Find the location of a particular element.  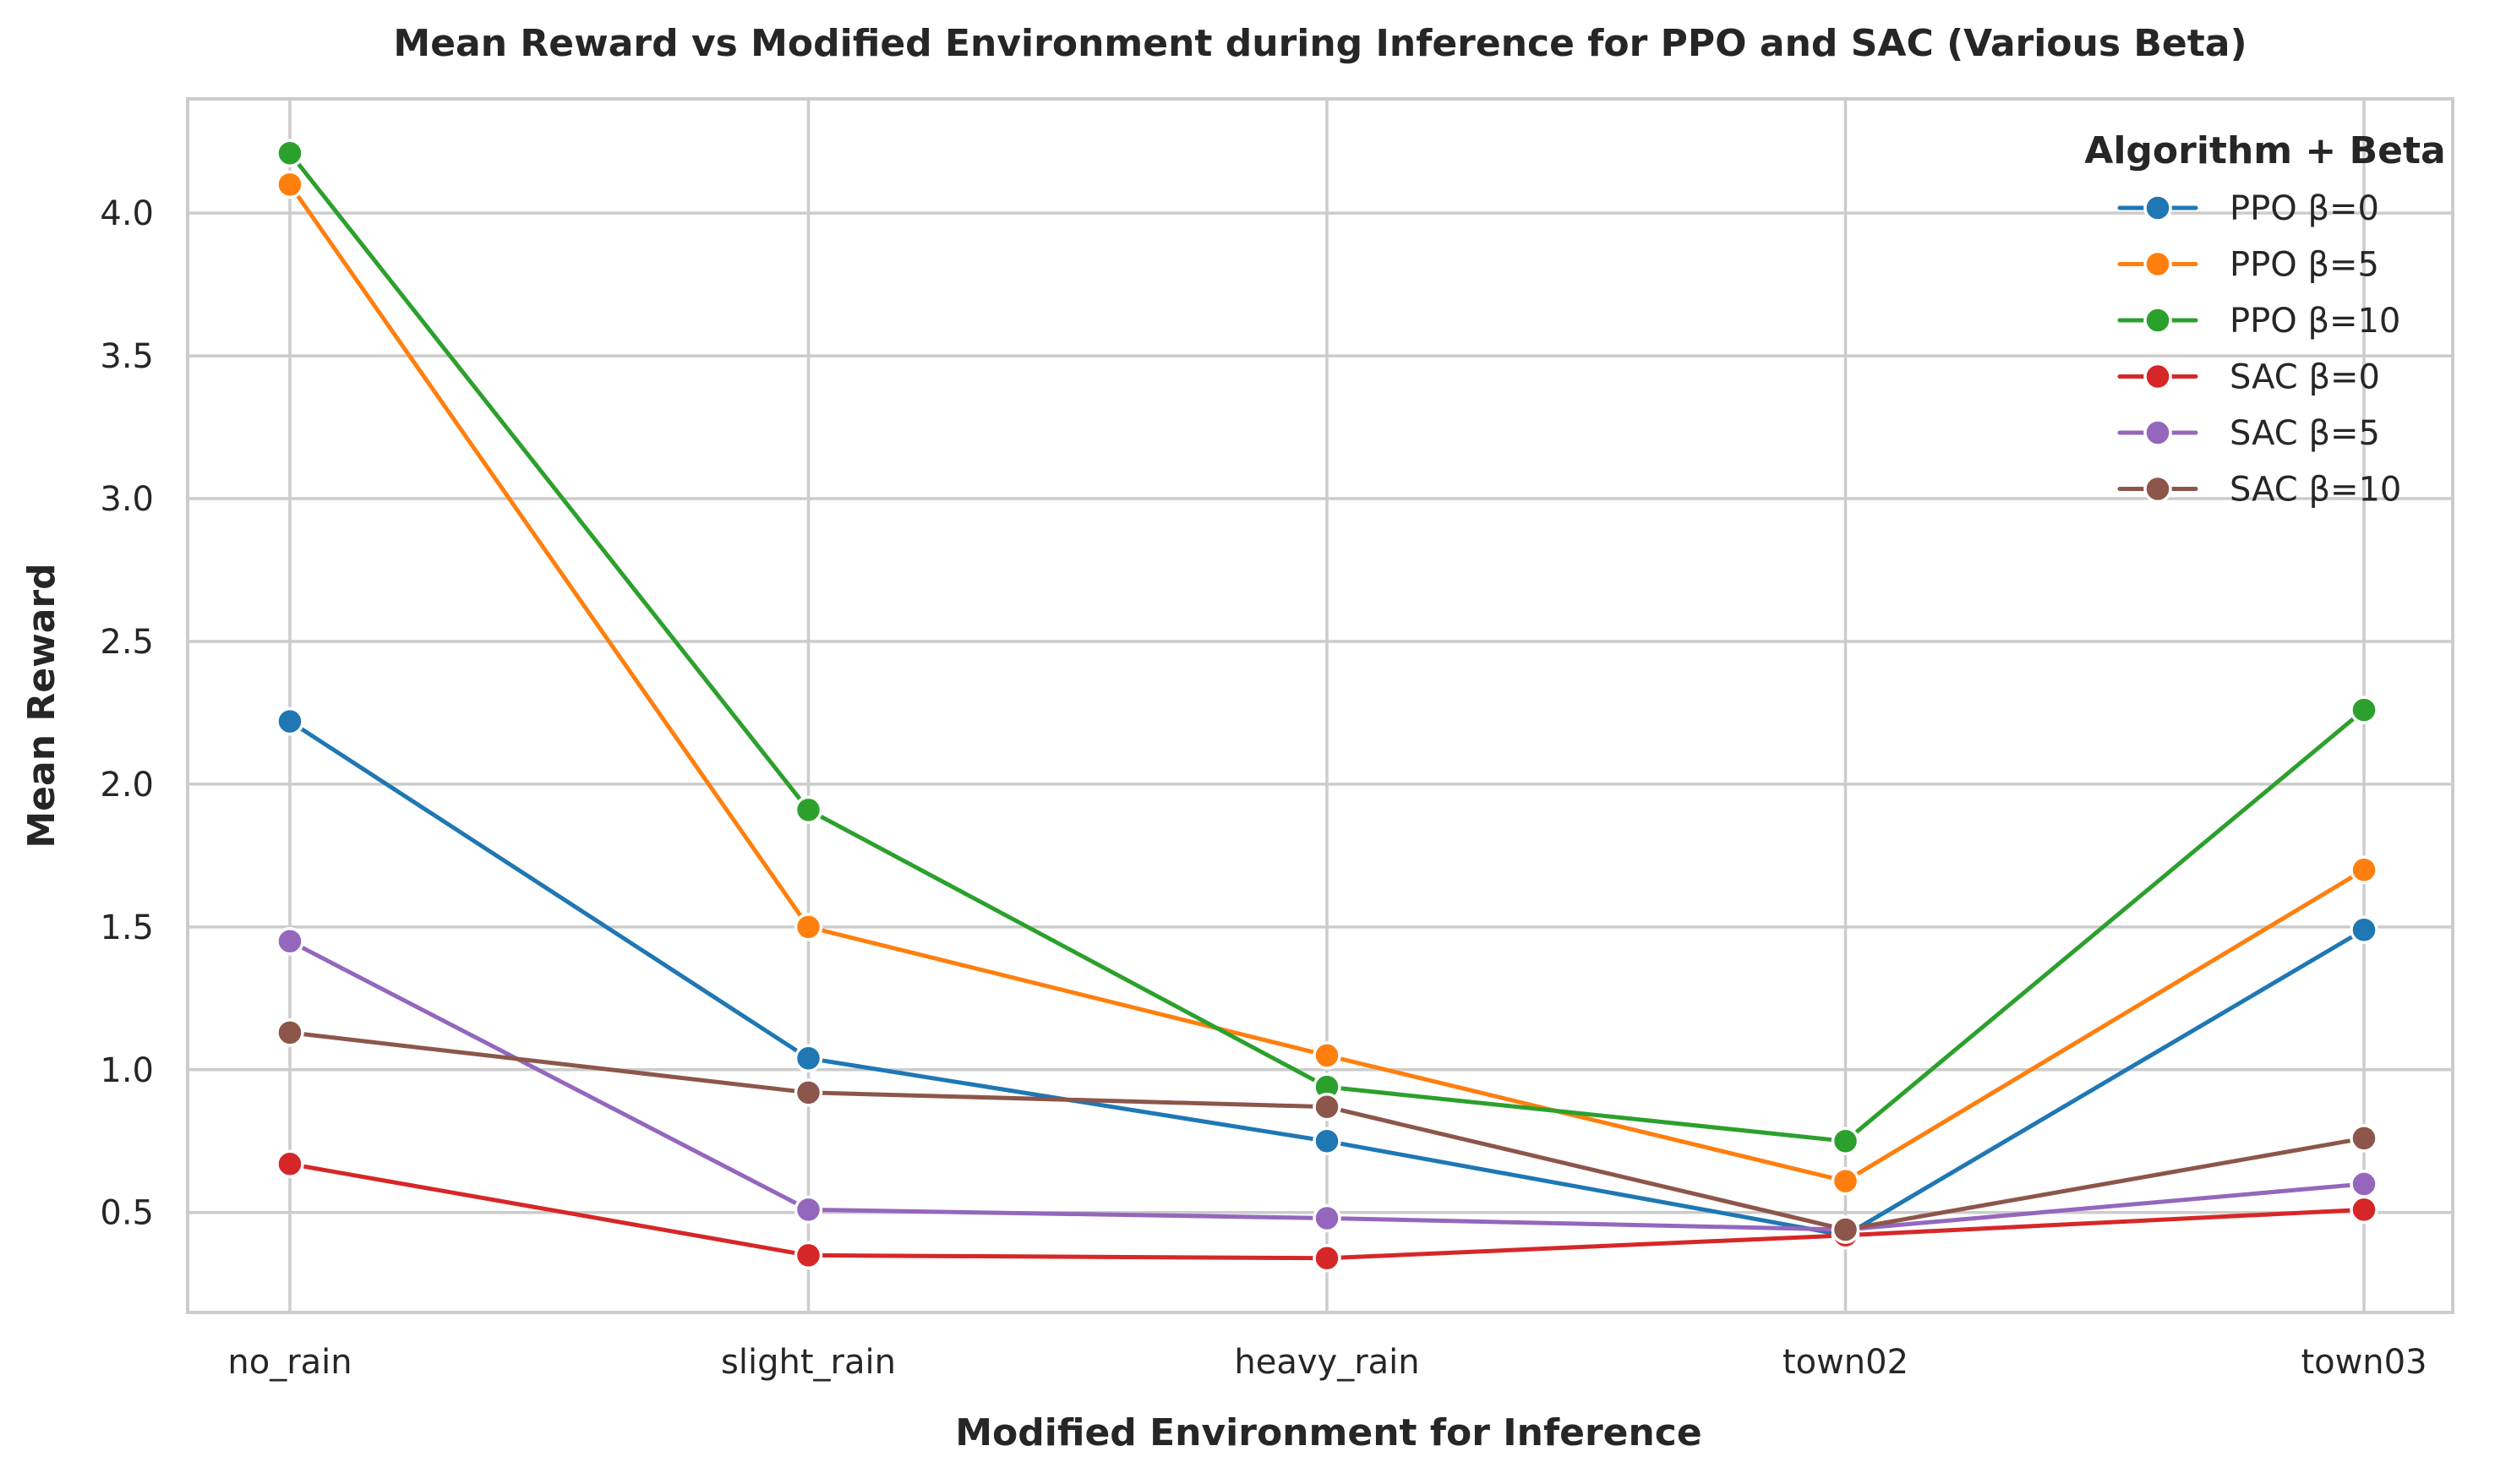

legend-item-sac-beta-0: SAC β=0 is located at coordinates (2248, 378).